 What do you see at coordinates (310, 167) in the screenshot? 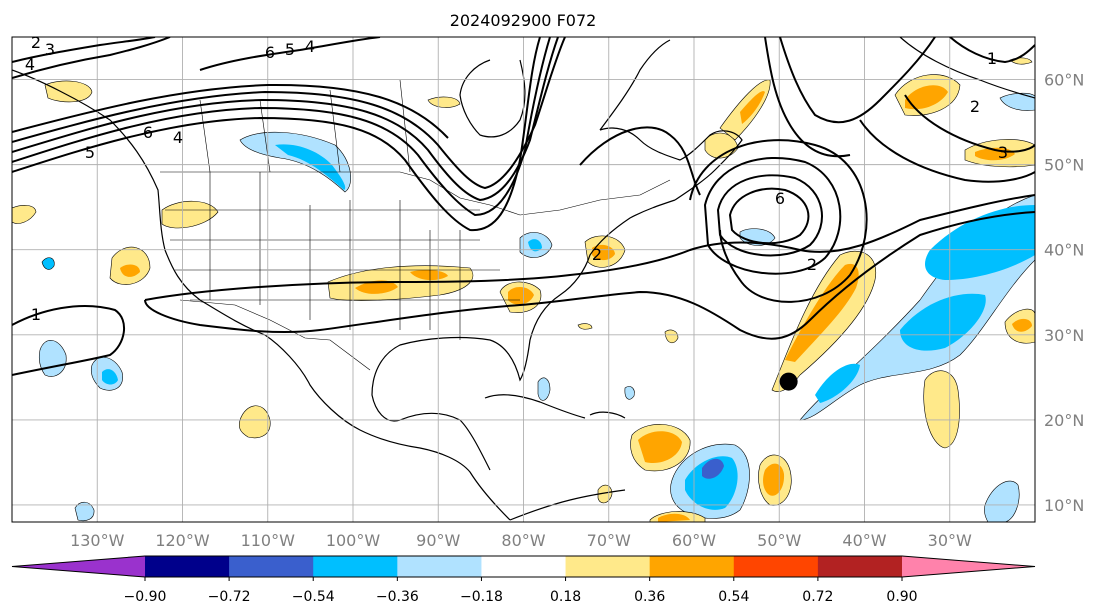
I see `shade-negative-canada-core` at bounding box center [310, 167].